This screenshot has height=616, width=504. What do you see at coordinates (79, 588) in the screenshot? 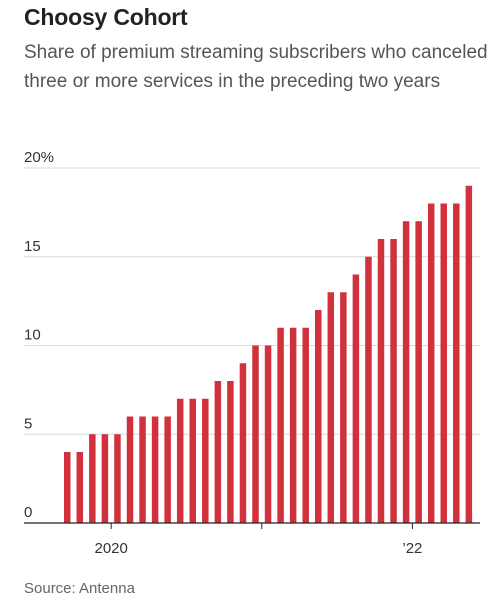
I see `source-note: Source: Antenna` at bounding box center [79, 588].